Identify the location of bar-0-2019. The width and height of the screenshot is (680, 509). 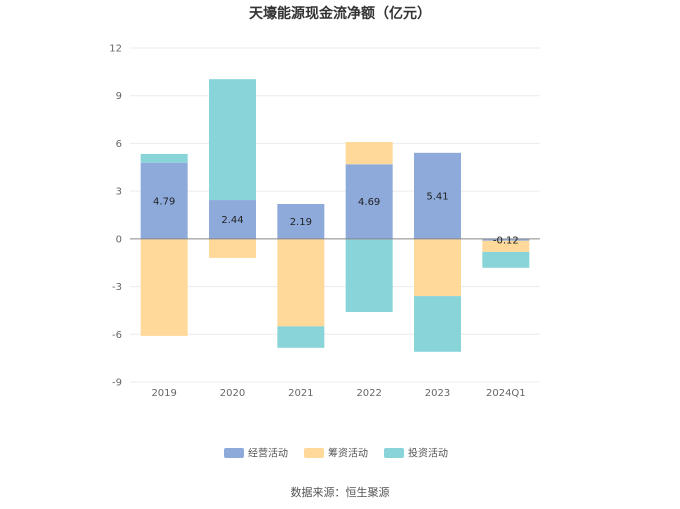
(164, 200).